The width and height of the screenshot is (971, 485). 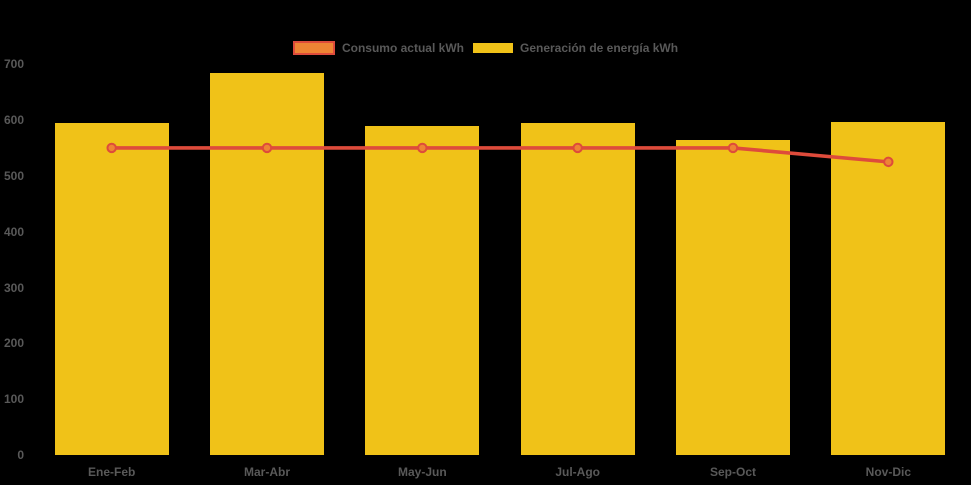 What do you see at coordinates (20, 455) in the screenshot?
I see `y-axis-tick-label: 0` at bounding box center [20, 455].